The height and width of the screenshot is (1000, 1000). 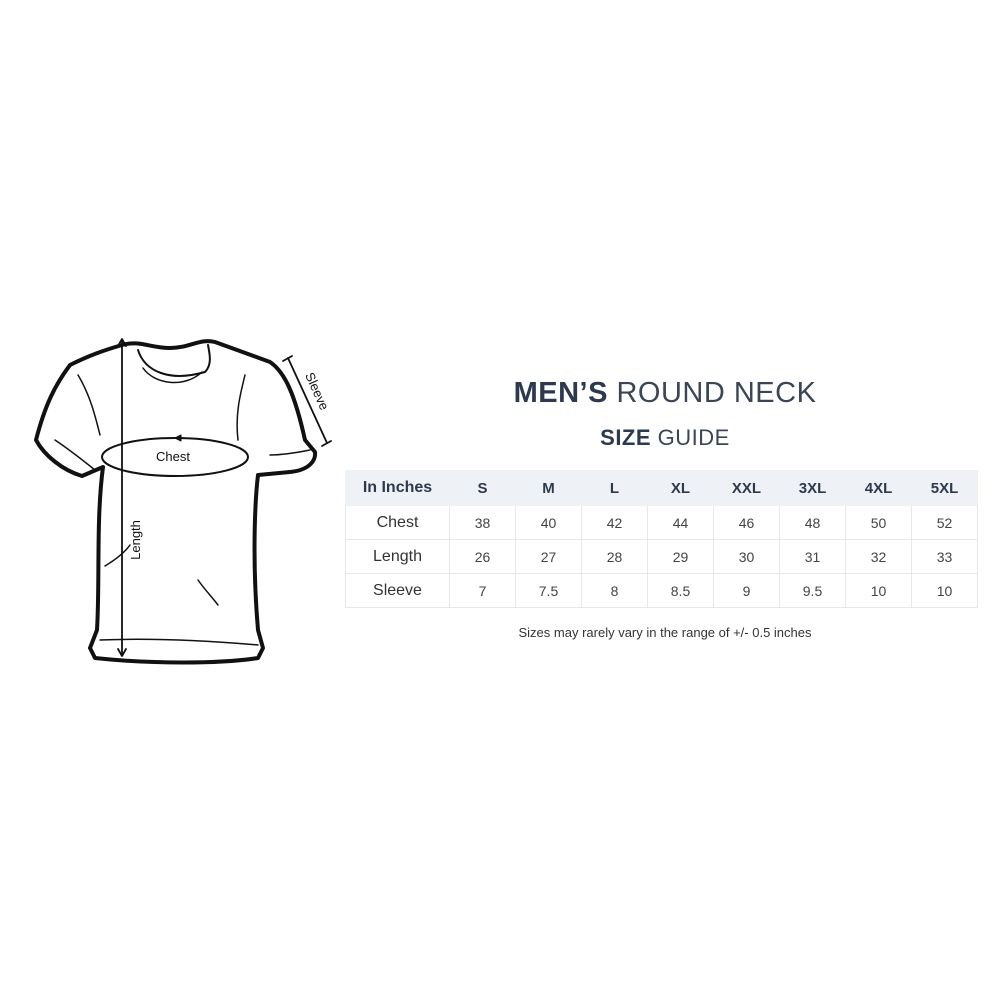 What do you see at coordinates (317, 391) in the screenshot?
I see `sleeve-label: Sleeve` at bounding box center [317, 391].